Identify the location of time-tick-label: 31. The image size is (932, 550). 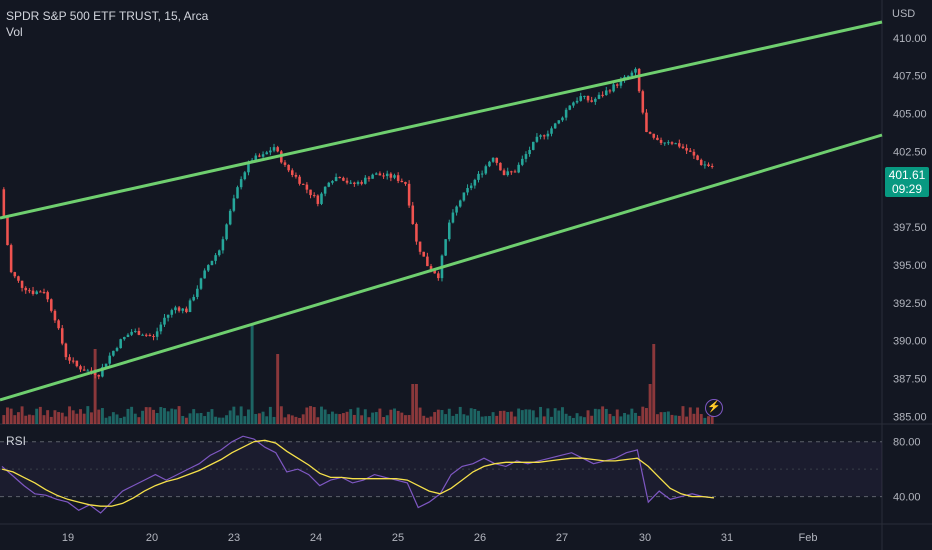
(727, 538).